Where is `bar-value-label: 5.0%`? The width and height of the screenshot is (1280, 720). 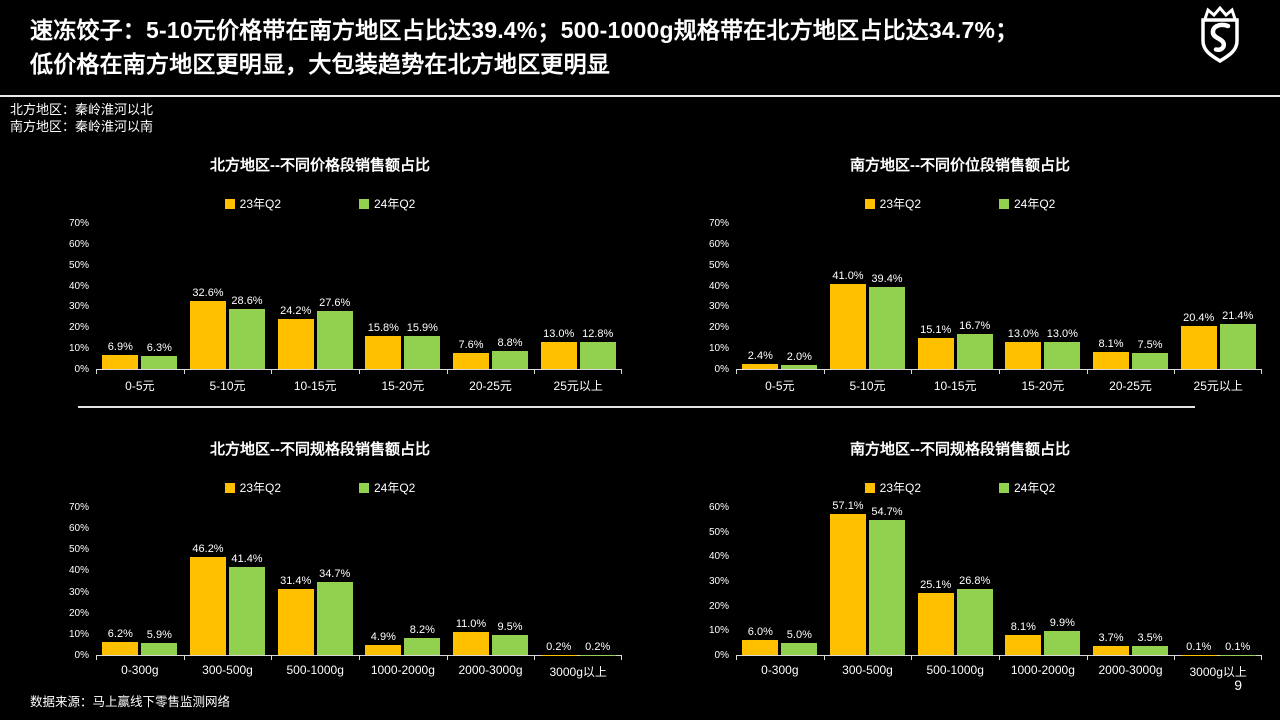 bar-value-label: 5.0% is located at coordinates (799, 634).